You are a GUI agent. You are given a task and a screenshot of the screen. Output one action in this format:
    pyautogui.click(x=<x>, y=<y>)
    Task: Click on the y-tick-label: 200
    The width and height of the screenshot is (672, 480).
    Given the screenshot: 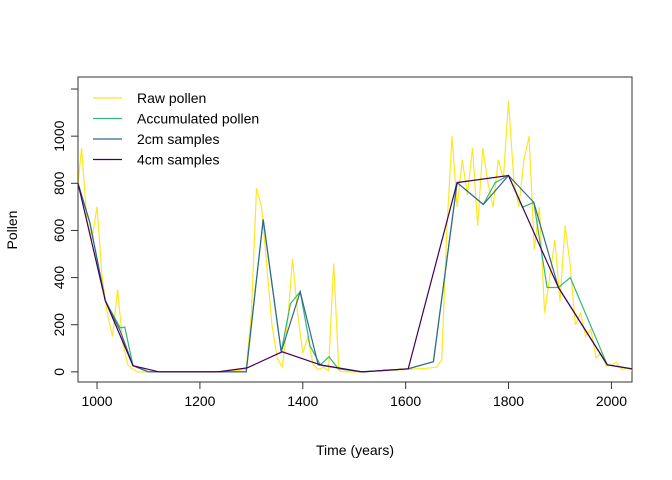 What is the action you would take?
    pyautogui.click(x=59, y=325)
    